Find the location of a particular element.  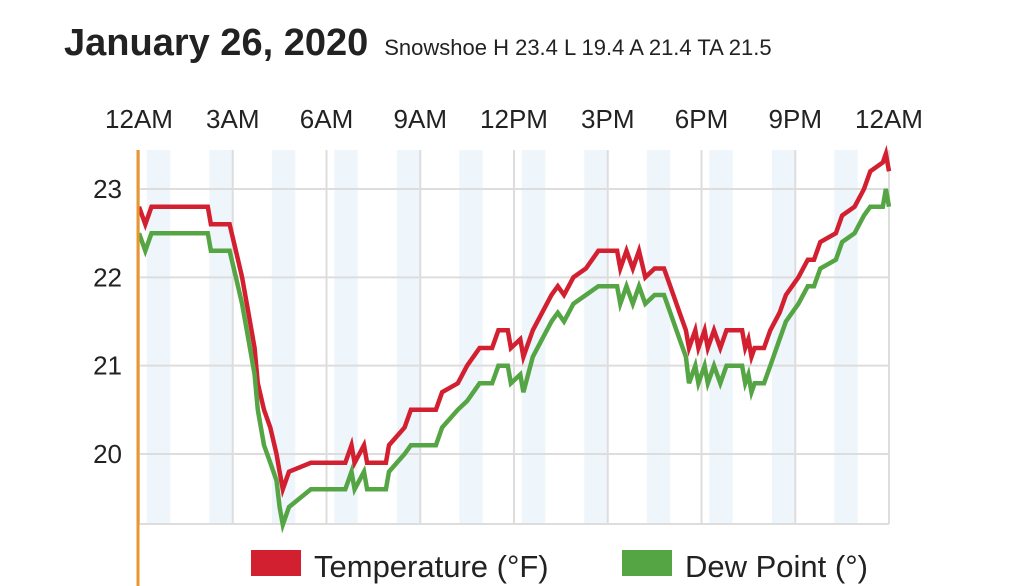

x-tick-label: 6PM is located at coordinates (701, 119).